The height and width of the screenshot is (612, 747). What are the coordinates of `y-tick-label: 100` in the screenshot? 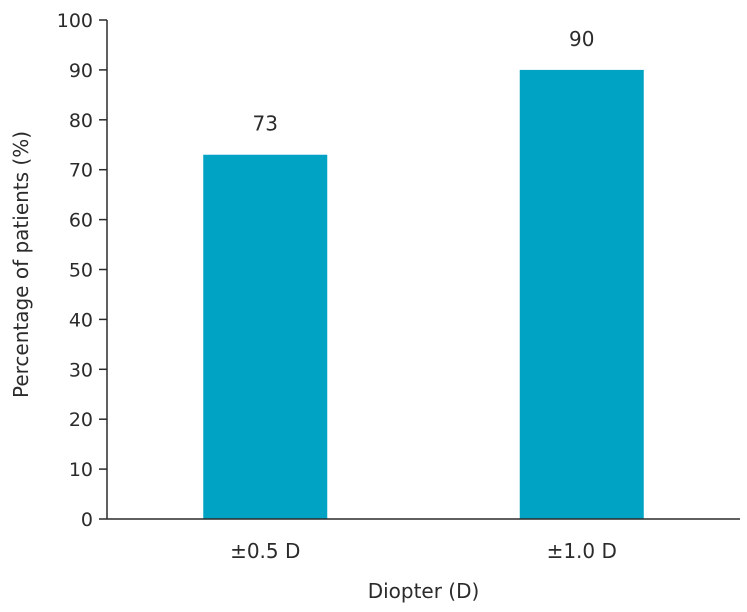 It's located at (75, 21).